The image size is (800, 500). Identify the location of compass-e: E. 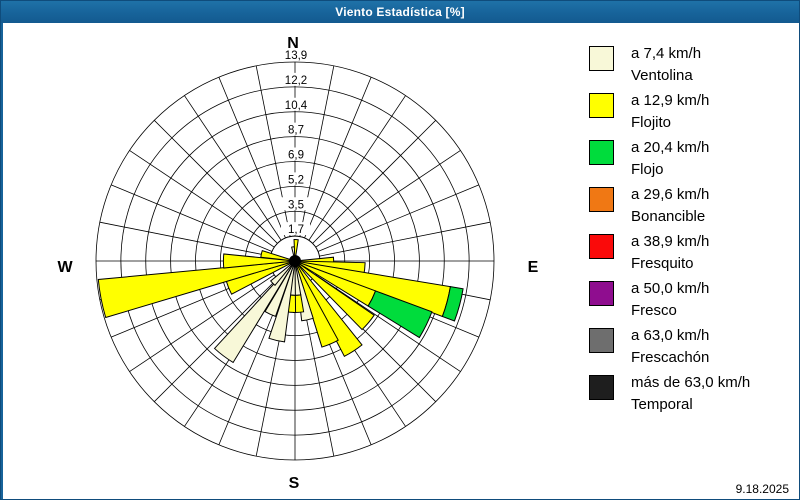
(533, 267).